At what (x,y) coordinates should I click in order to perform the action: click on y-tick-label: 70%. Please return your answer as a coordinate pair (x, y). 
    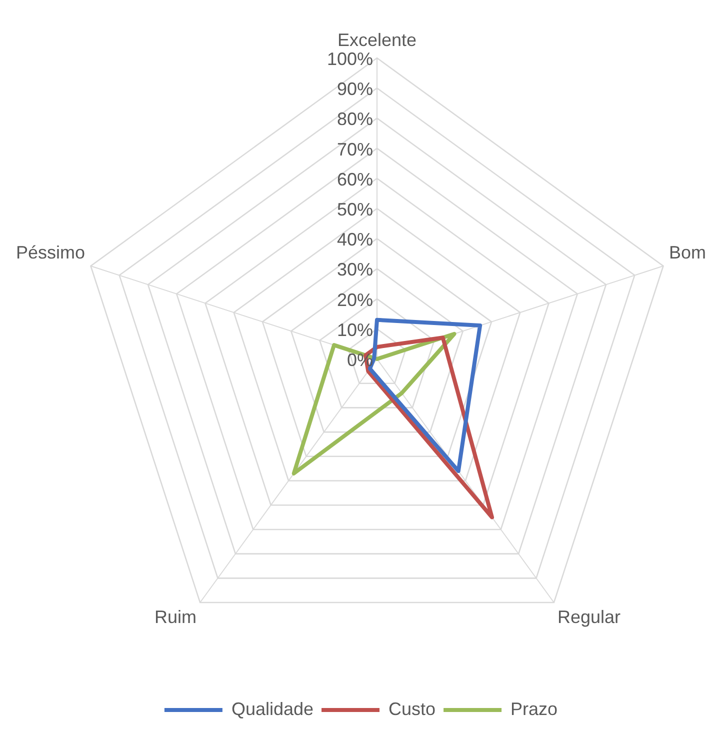
    Looking at the image, I should click on (354, 149).